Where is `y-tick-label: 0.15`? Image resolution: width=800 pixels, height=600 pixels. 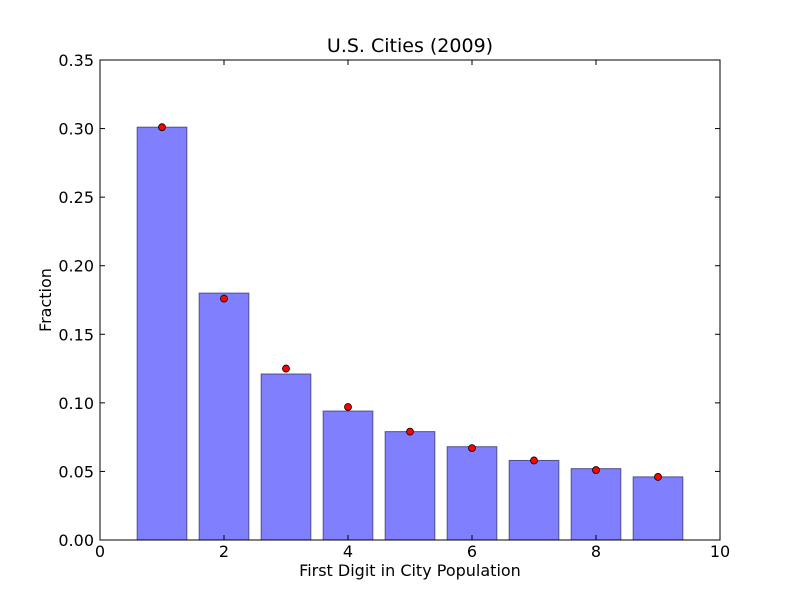 y-tick-label: 0.15 is located at coordinates (76, 334).